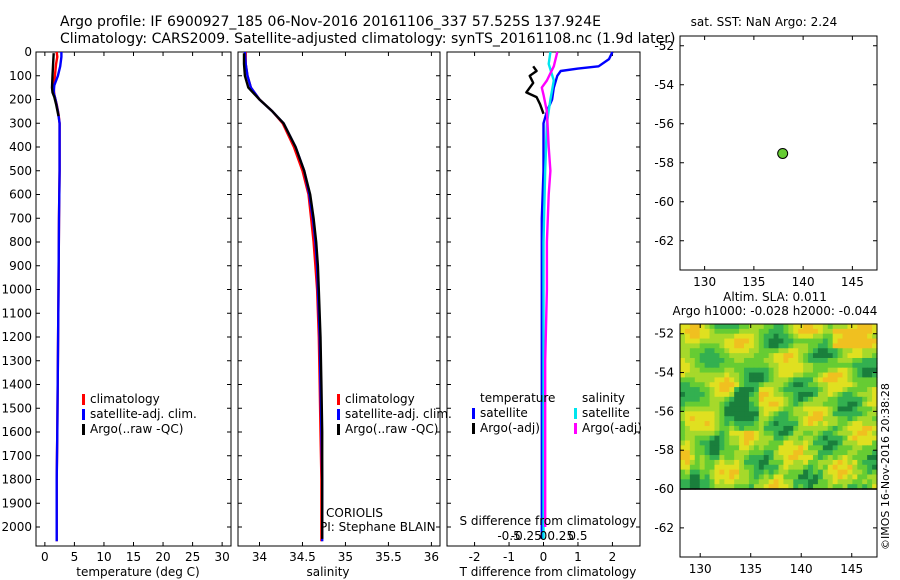 The height and width of the screenshot is (580, 900). Describe the element at coordinates (577, 536) in the screenshot. I see `top-x-tick-label: 0.5` at that location.